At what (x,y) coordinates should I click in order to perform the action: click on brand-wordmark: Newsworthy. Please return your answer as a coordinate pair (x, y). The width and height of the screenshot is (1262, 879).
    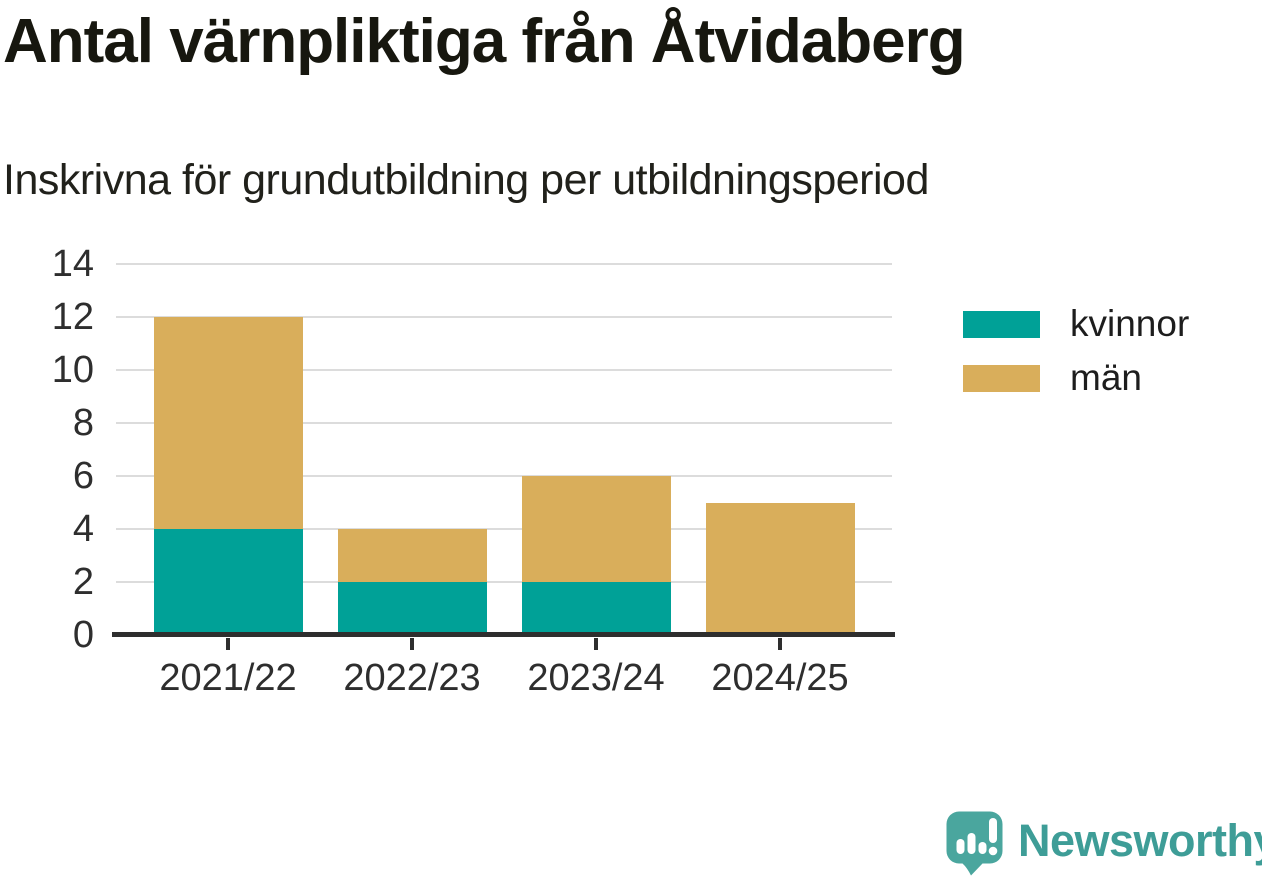
    Looking at the image, I should click on (1140, 840).